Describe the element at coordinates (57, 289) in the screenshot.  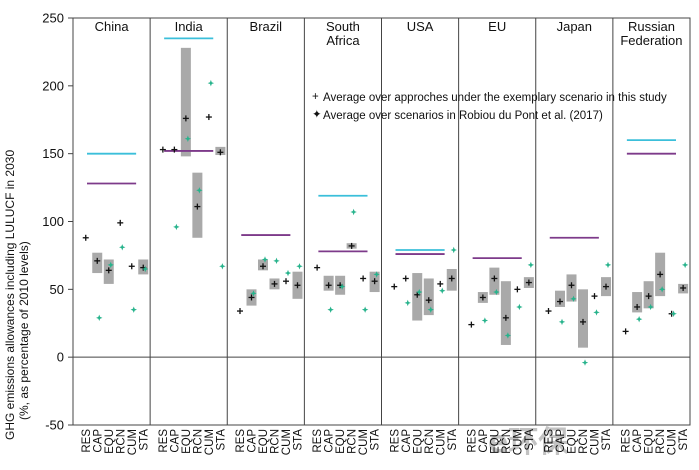
I see `y-tick-label: 50` at that location.